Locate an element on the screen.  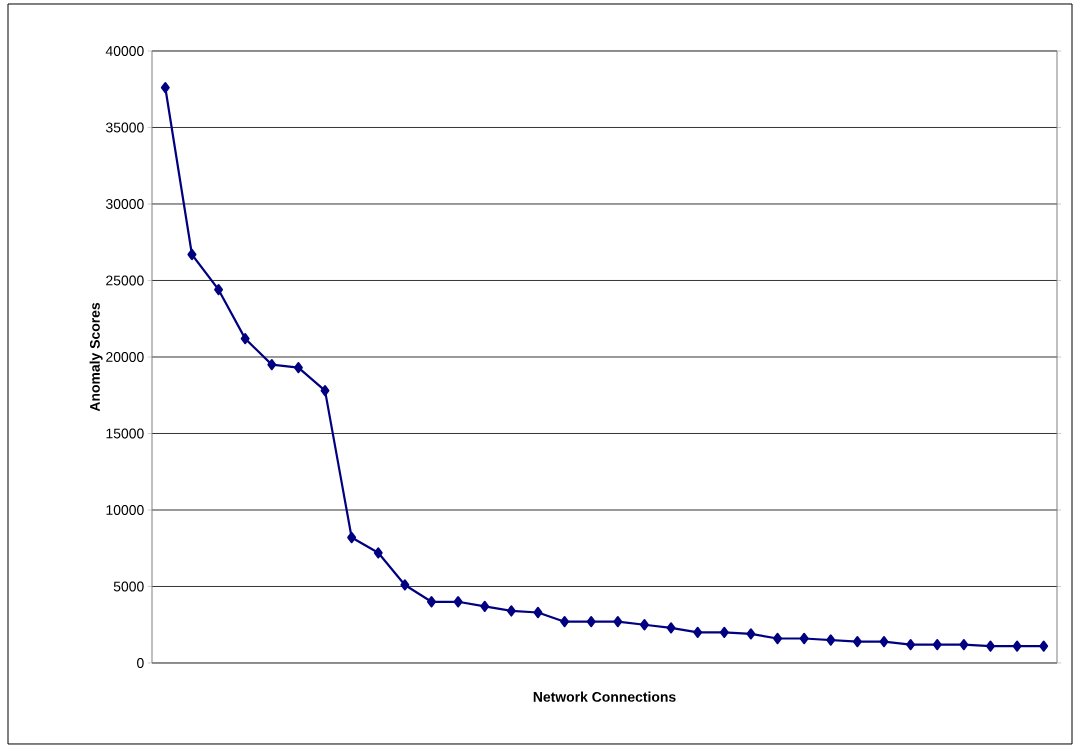
y-tick-label: 40000 is located at coordinates (124, 51).